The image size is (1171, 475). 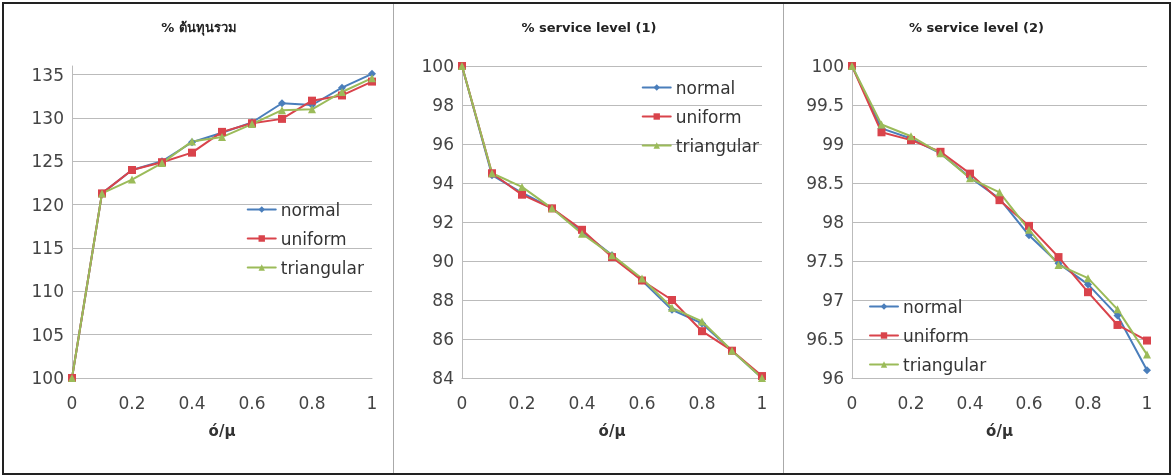 I want to click on chart-title: % service level (2), so click(x=976, y=27).